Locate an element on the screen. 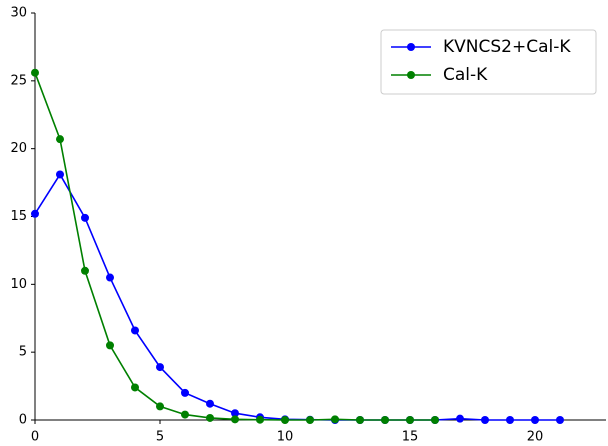 The width and height of the screenshot is (608, 446). y-tick-label: 15 is located at coordinates (18, 216).